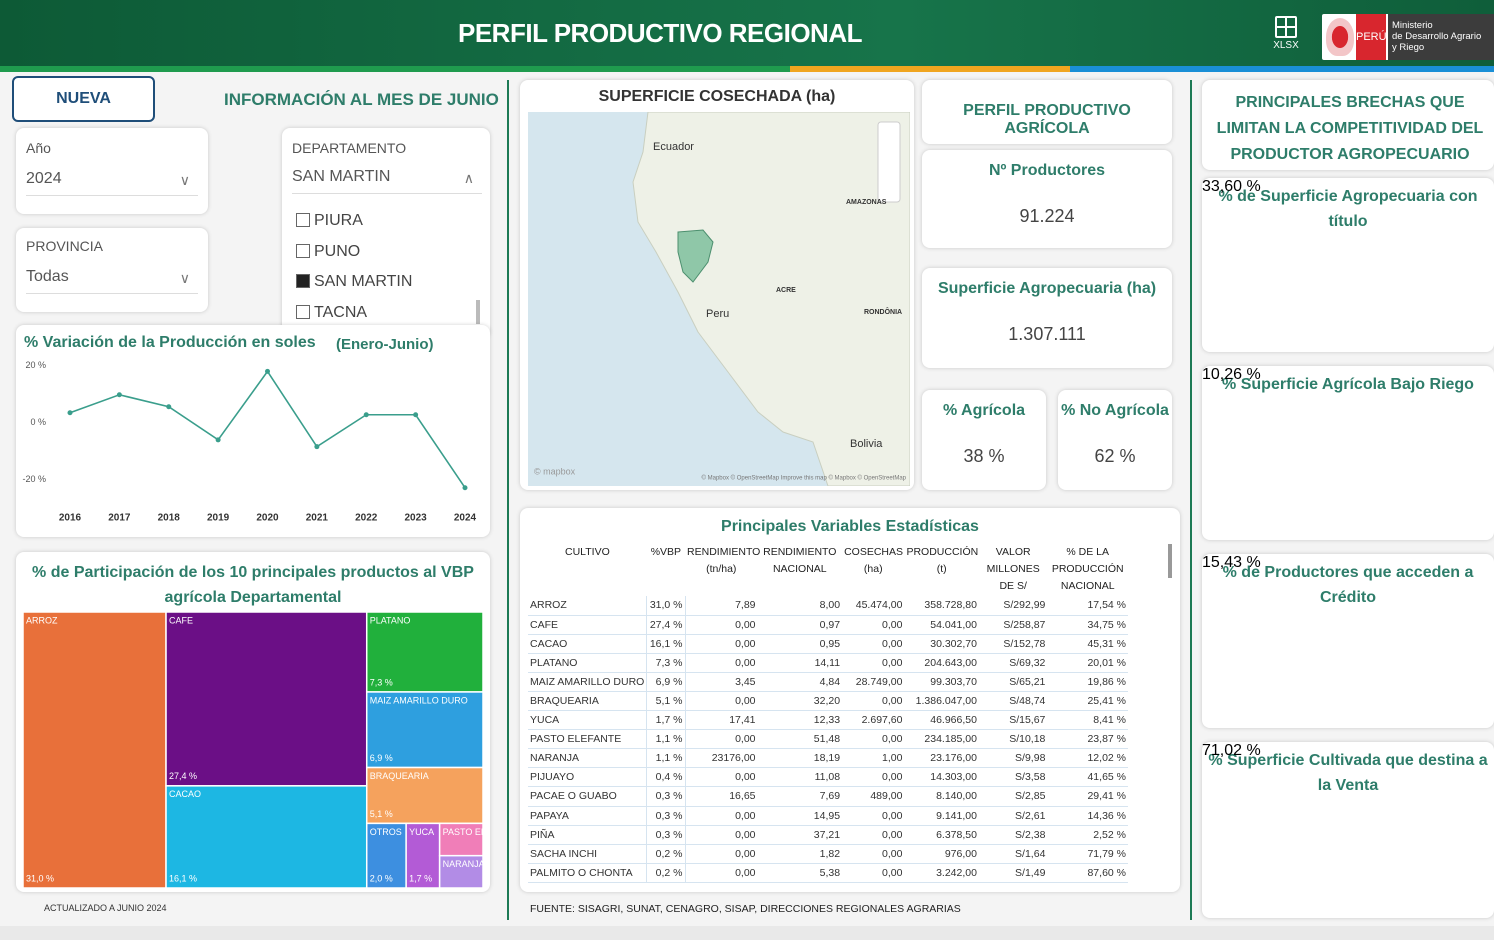  Describe the element at coordinates (303, 281) in the screenshot. I see `checkbox` at that location.